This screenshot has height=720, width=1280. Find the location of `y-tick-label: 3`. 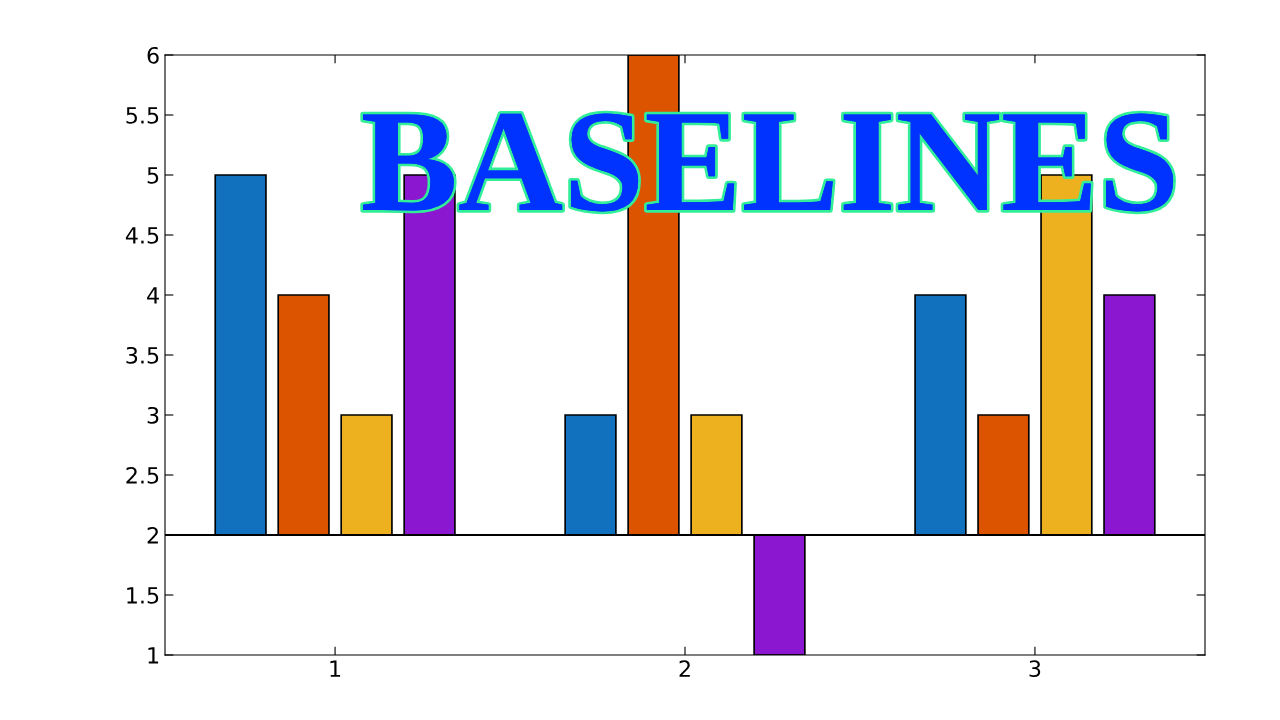

y-tick-label: 3 is located at coordinates (153, 415).